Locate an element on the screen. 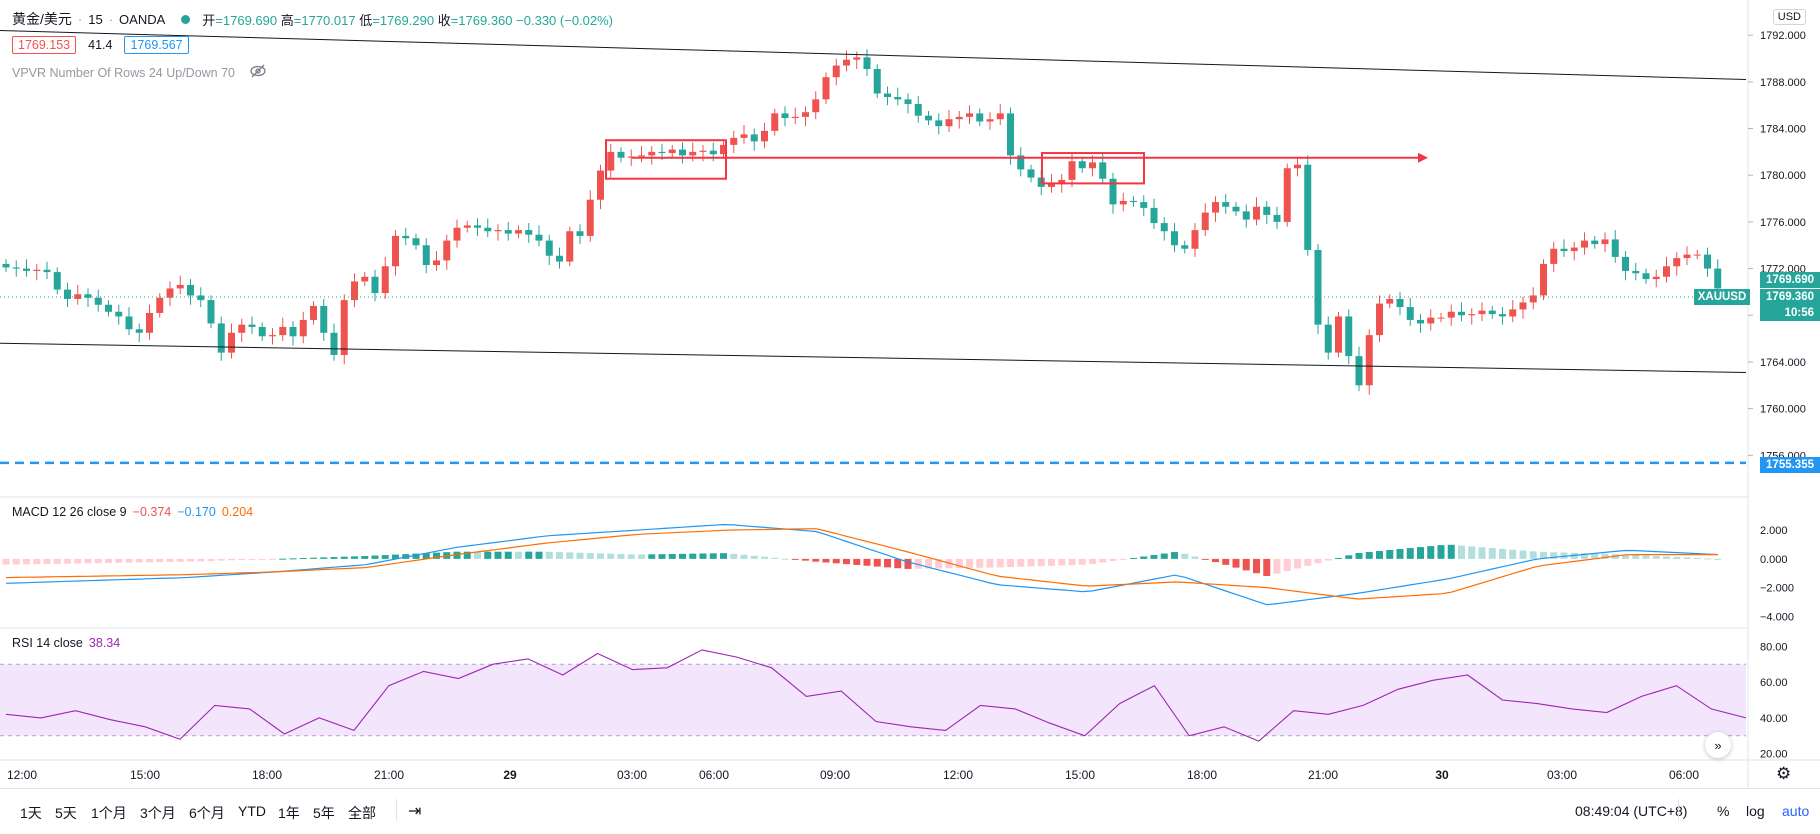 The height and width of the screenshot is (834, 1820). macd-label: MACD 12 26 close 9 is located at coordinates (69, 512).